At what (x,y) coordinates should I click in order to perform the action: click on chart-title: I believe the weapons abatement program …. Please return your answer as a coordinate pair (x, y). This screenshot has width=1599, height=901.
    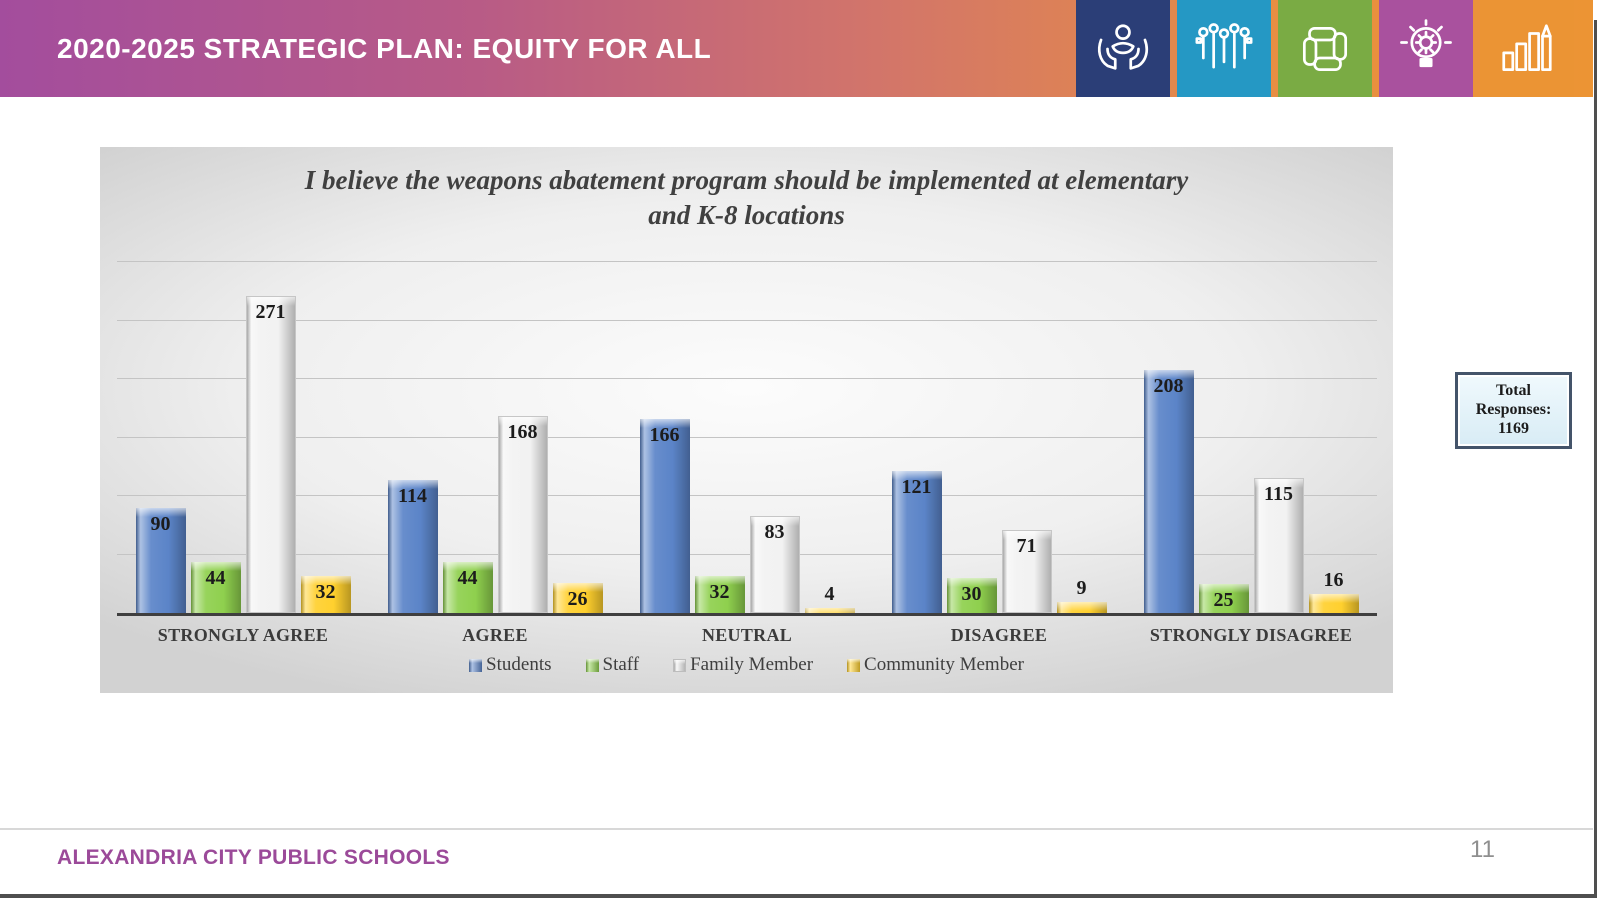
    Looking at the image, I should click on (746, 197).